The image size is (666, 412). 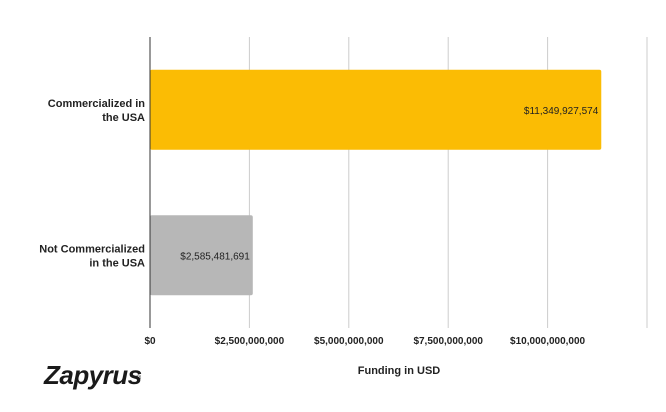 What do you see at coordinates (215, 256) in the screenshot?
I see `bar-data-label: $2,585,481,691` at bounding box center [215, 256].